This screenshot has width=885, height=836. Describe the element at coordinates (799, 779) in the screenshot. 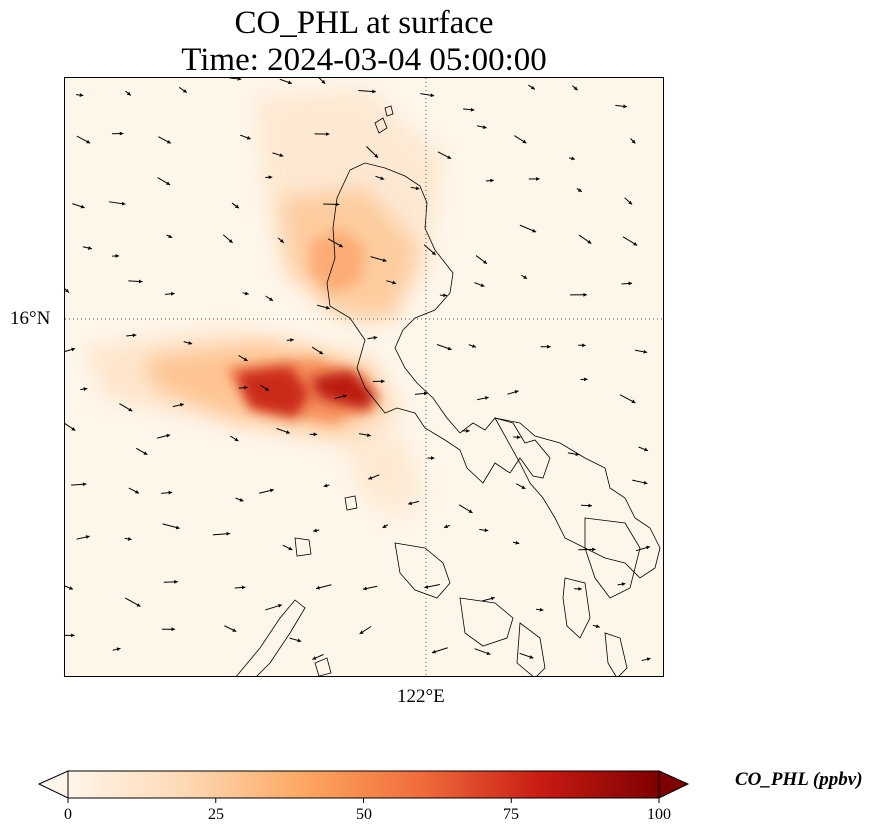

I see `colorbar-label: CO_PHL (ppbv)` at that location.